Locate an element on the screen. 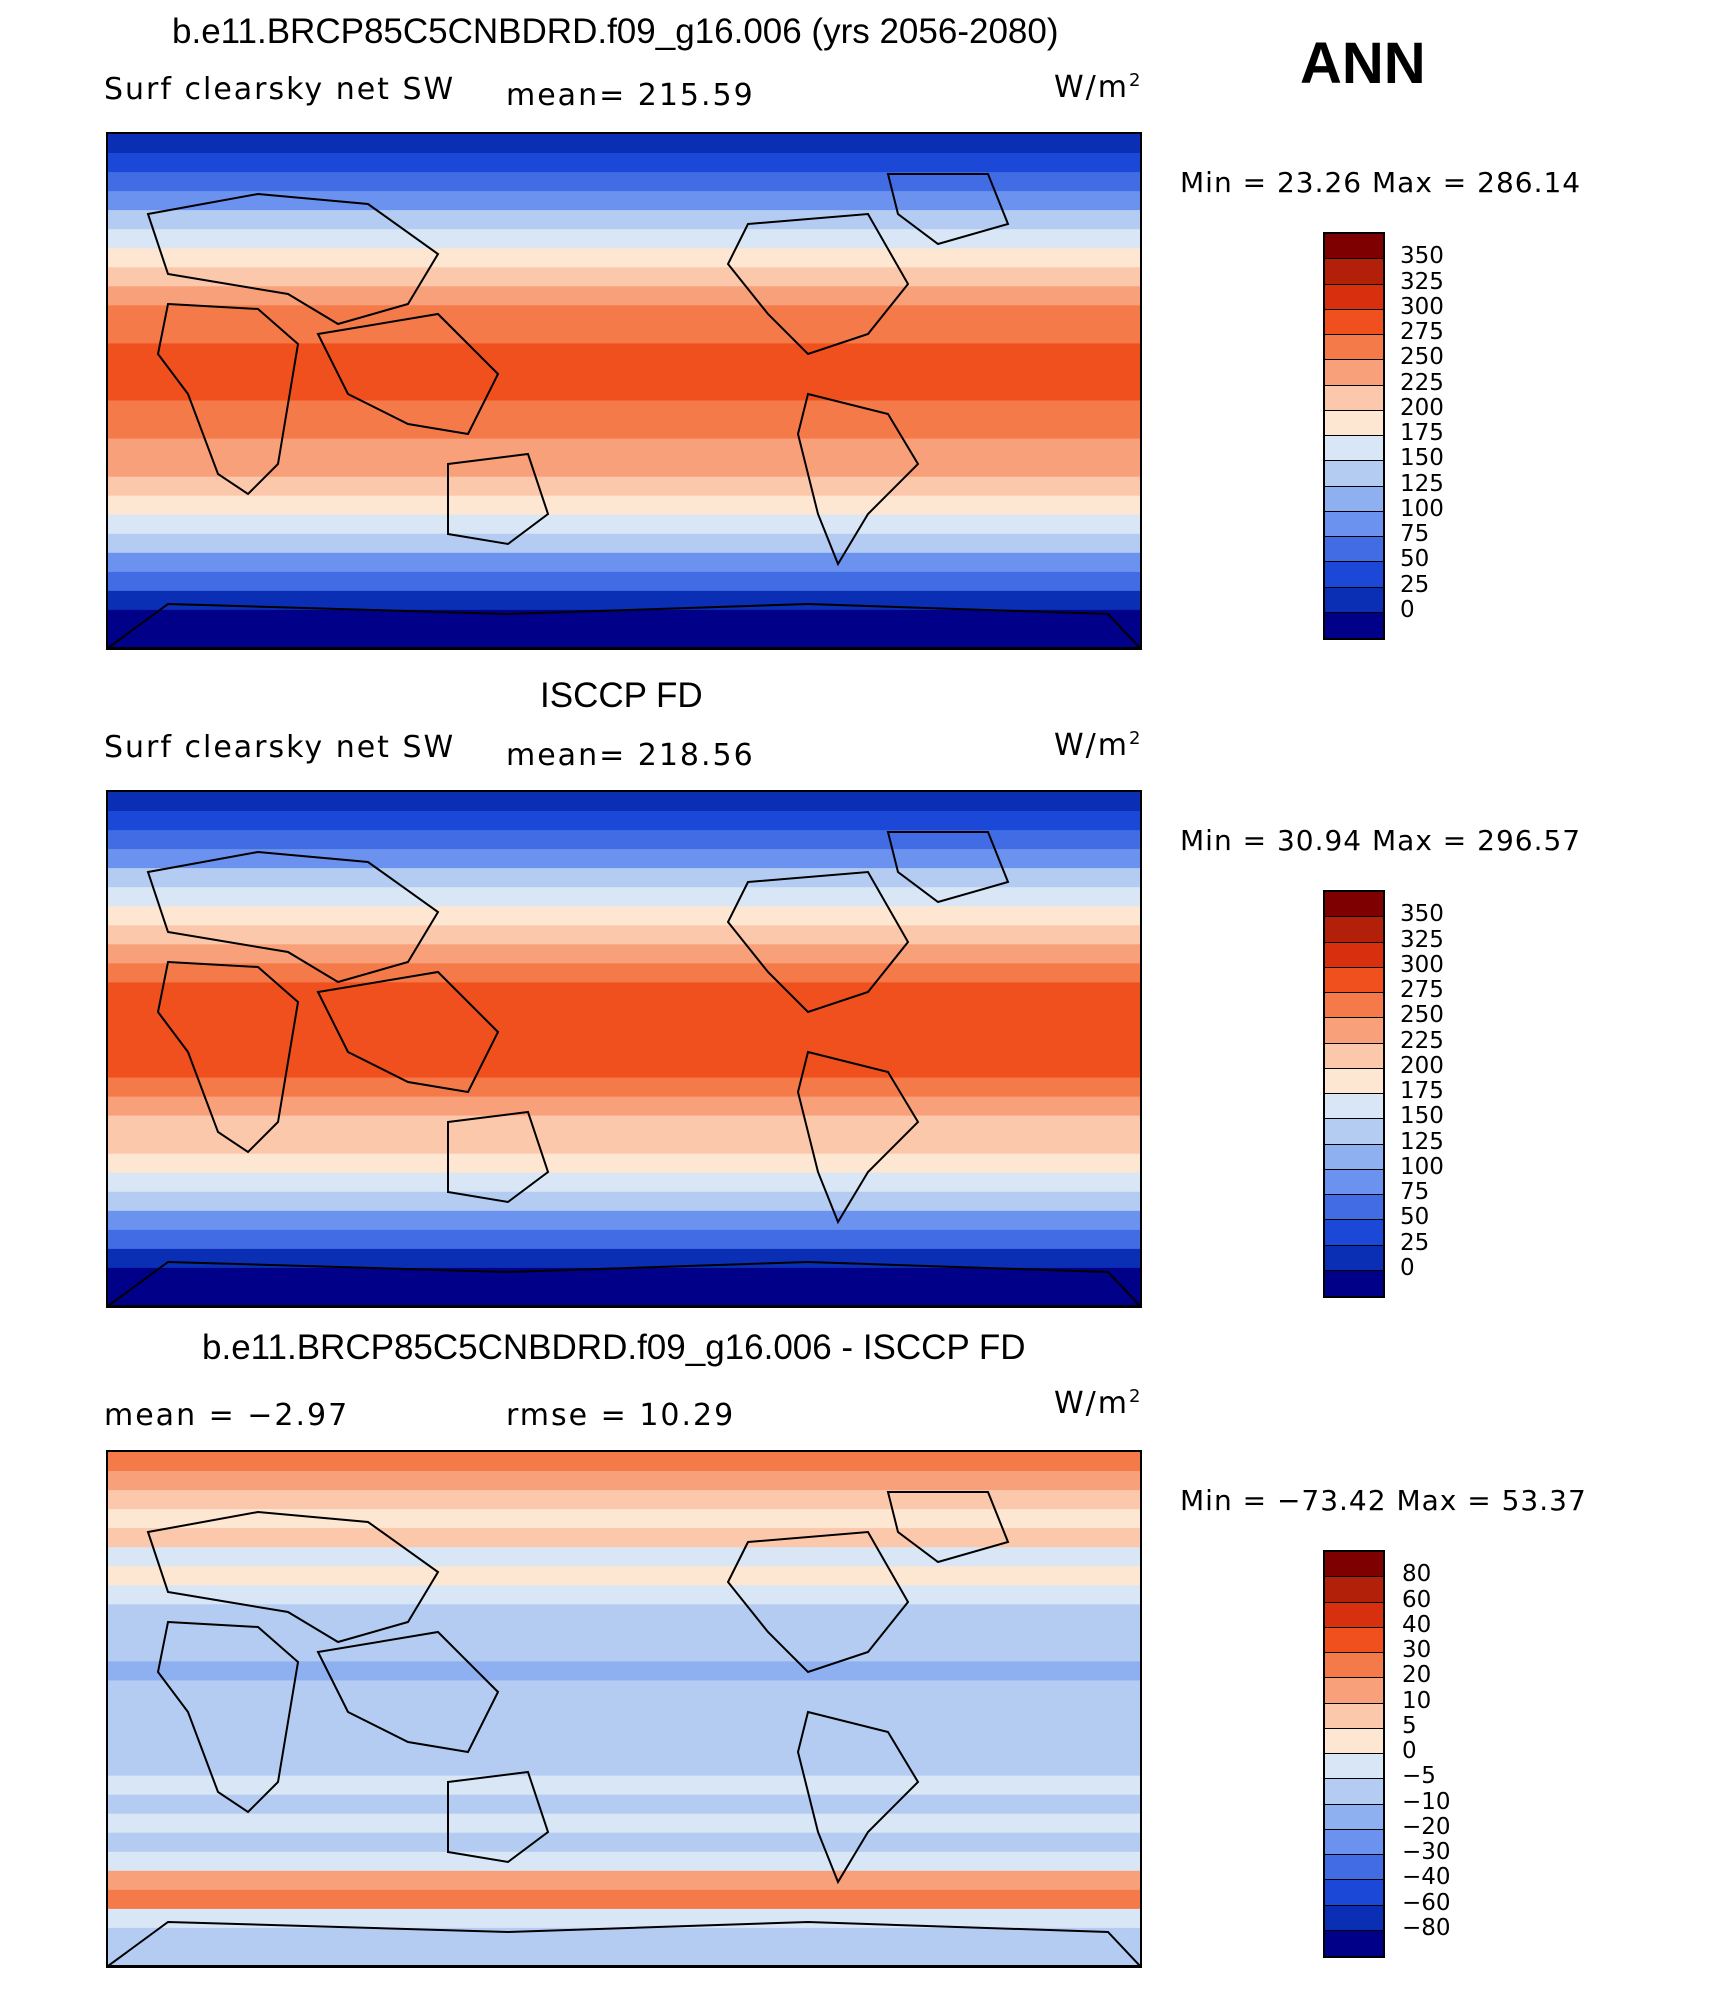  panel1-minmax: Min = 23.26 Max = 286.14 is located at coordinates (1381, 182).